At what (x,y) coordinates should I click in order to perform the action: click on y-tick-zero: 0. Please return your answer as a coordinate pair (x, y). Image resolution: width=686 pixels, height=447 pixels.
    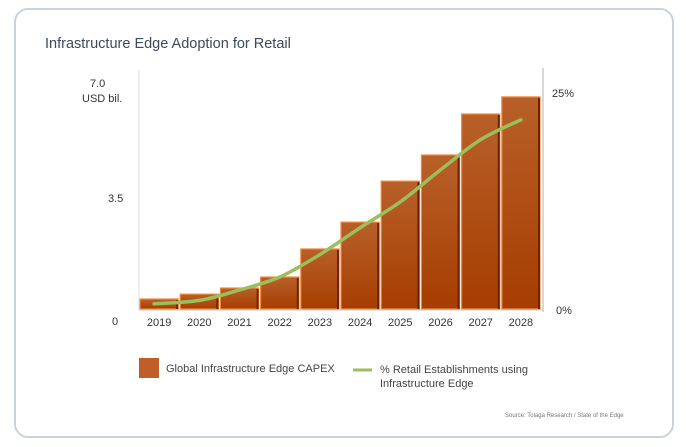
    Looking at the image, I should click on (115, 322).